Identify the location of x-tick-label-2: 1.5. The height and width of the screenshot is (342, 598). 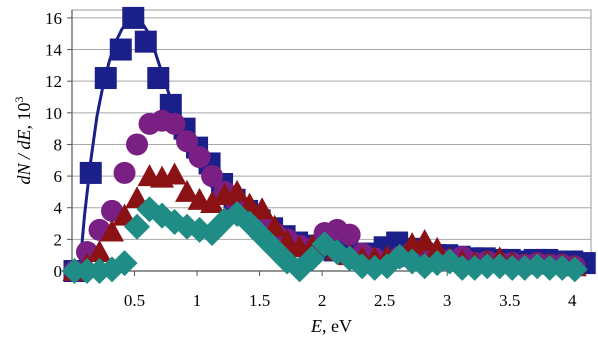
(259, 300).